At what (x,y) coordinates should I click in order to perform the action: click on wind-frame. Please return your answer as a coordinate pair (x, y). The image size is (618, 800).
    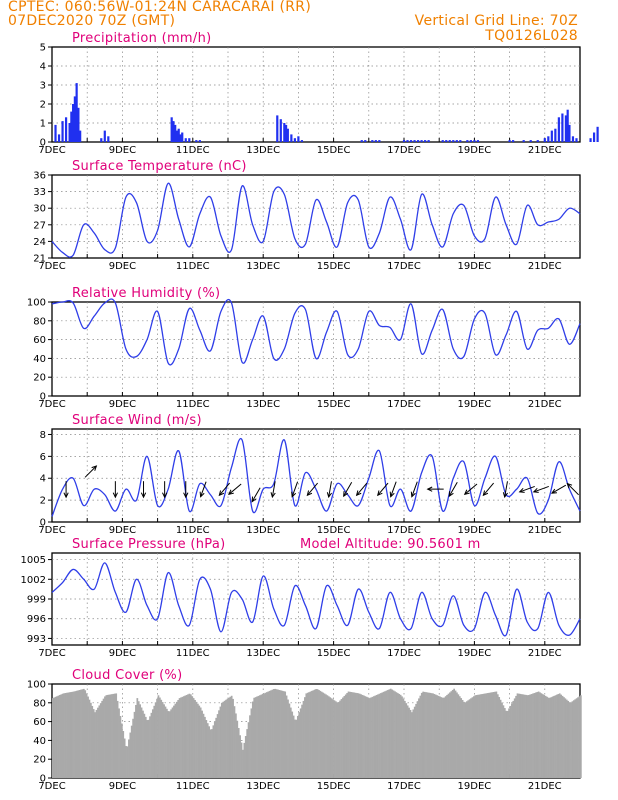
    Looking at the image, I should click on (316, 475).